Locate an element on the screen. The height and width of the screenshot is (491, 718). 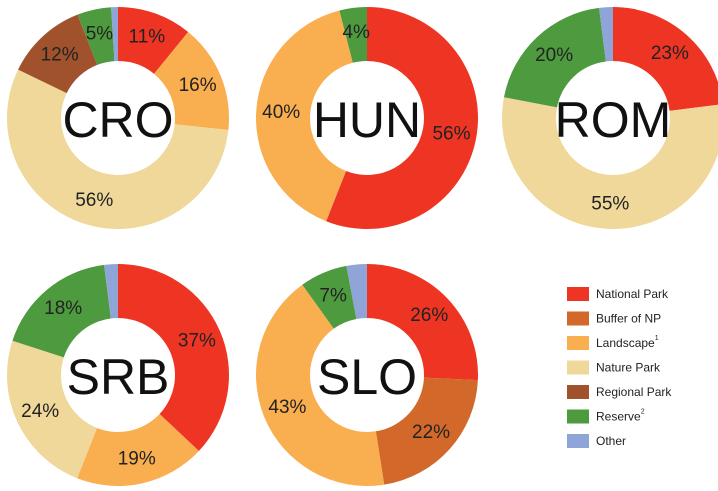
chart-title: CRO is located at coordinates (117, 120).